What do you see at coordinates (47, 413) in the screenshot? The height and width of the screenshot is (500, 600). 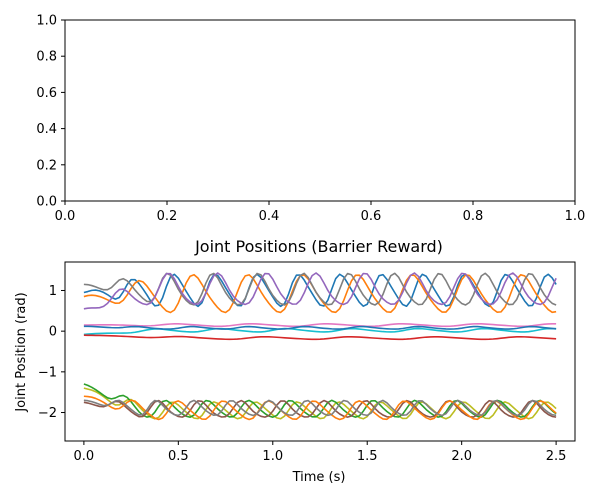 I see `y-tick-label: −2` at bounding box center [47, 413].